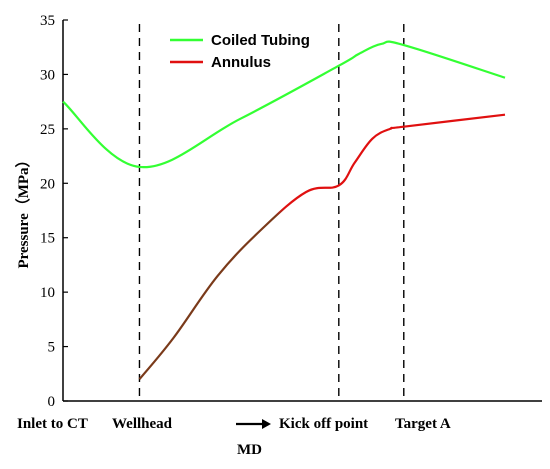 The image size is (550, 469). What do you see at coordinates (142, 424) in the screenshot?
I see `x-category-label: Wellhead` at bounding box center [142, 424].